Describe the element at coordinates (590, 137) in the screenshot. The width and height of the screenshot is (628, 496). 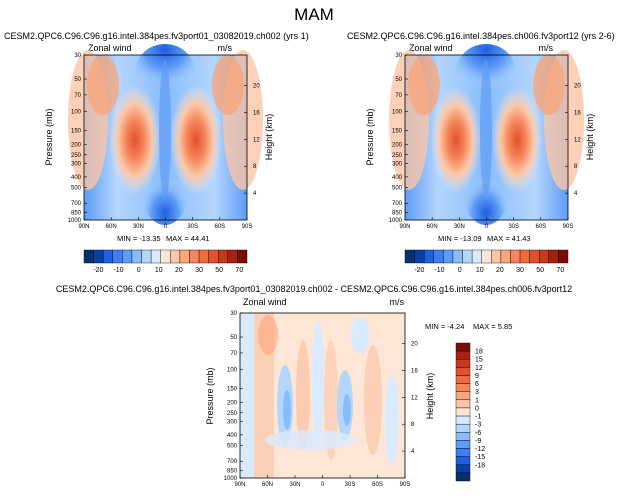
I see `panel-2-y2label: Height (km)` at that location.